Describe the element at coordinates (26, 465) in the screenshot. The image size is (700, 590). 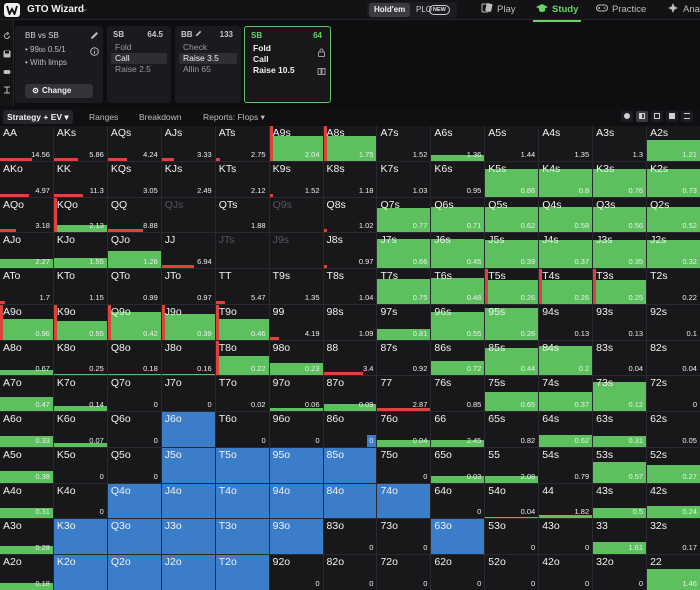
I see `hand-cell-a5o: A5o 0.38` at that location.